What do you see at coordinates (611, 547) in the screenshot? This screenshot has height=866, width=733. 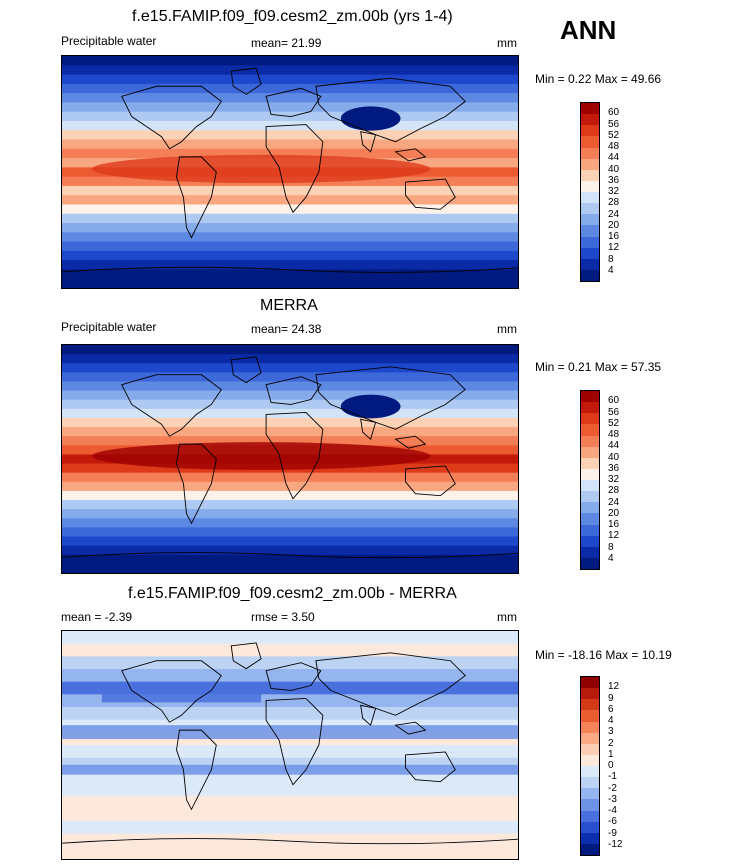 I see `colorbar-tick-label: 8` at bounding box center [611, 547].